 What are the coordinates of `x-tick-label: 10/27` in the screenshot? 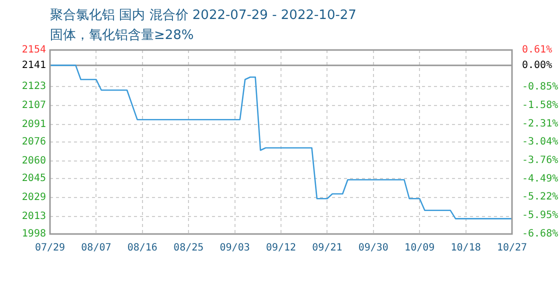 It's located at (512, 248).